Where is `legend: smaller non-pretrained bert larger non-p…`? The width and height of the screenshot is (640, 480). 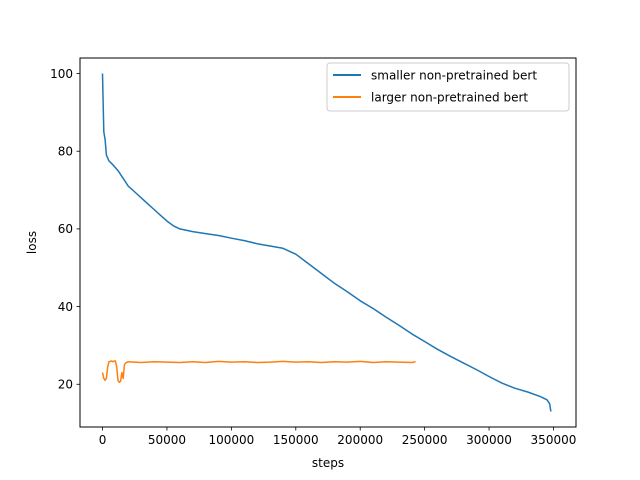 legend: smaller non-pretrained bert larger non-p… is located at coordinates (448, 87).